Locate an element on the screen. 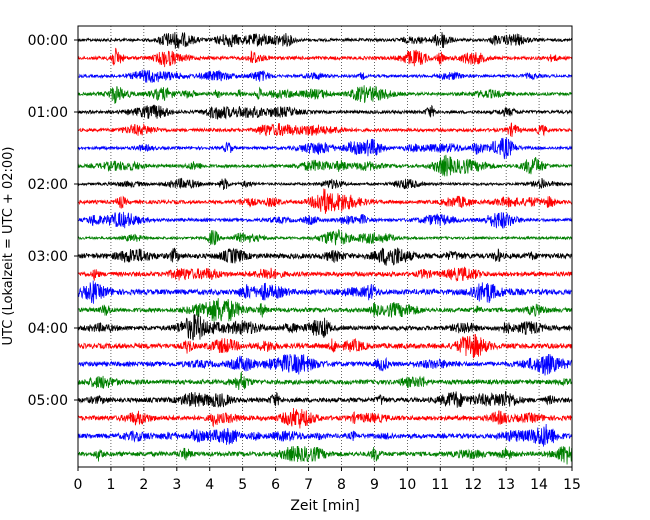 This screenshot has width=650, height=520. x-tick-label-15: 15 is located at coordinates (572, 485).